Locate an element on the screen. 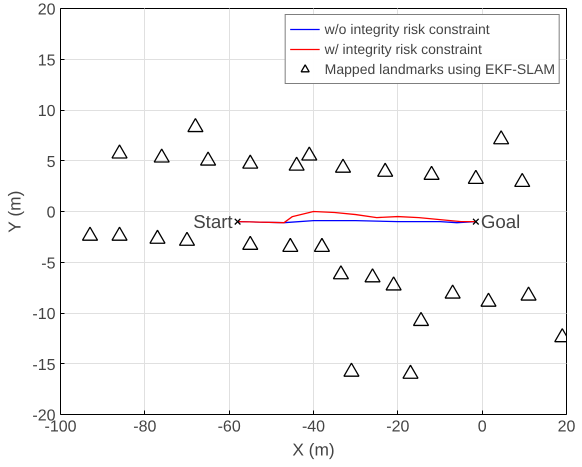 Image resolution: width=582 pixels, height=467 pixels. annotation: Start is located at coordinates (213, 221).